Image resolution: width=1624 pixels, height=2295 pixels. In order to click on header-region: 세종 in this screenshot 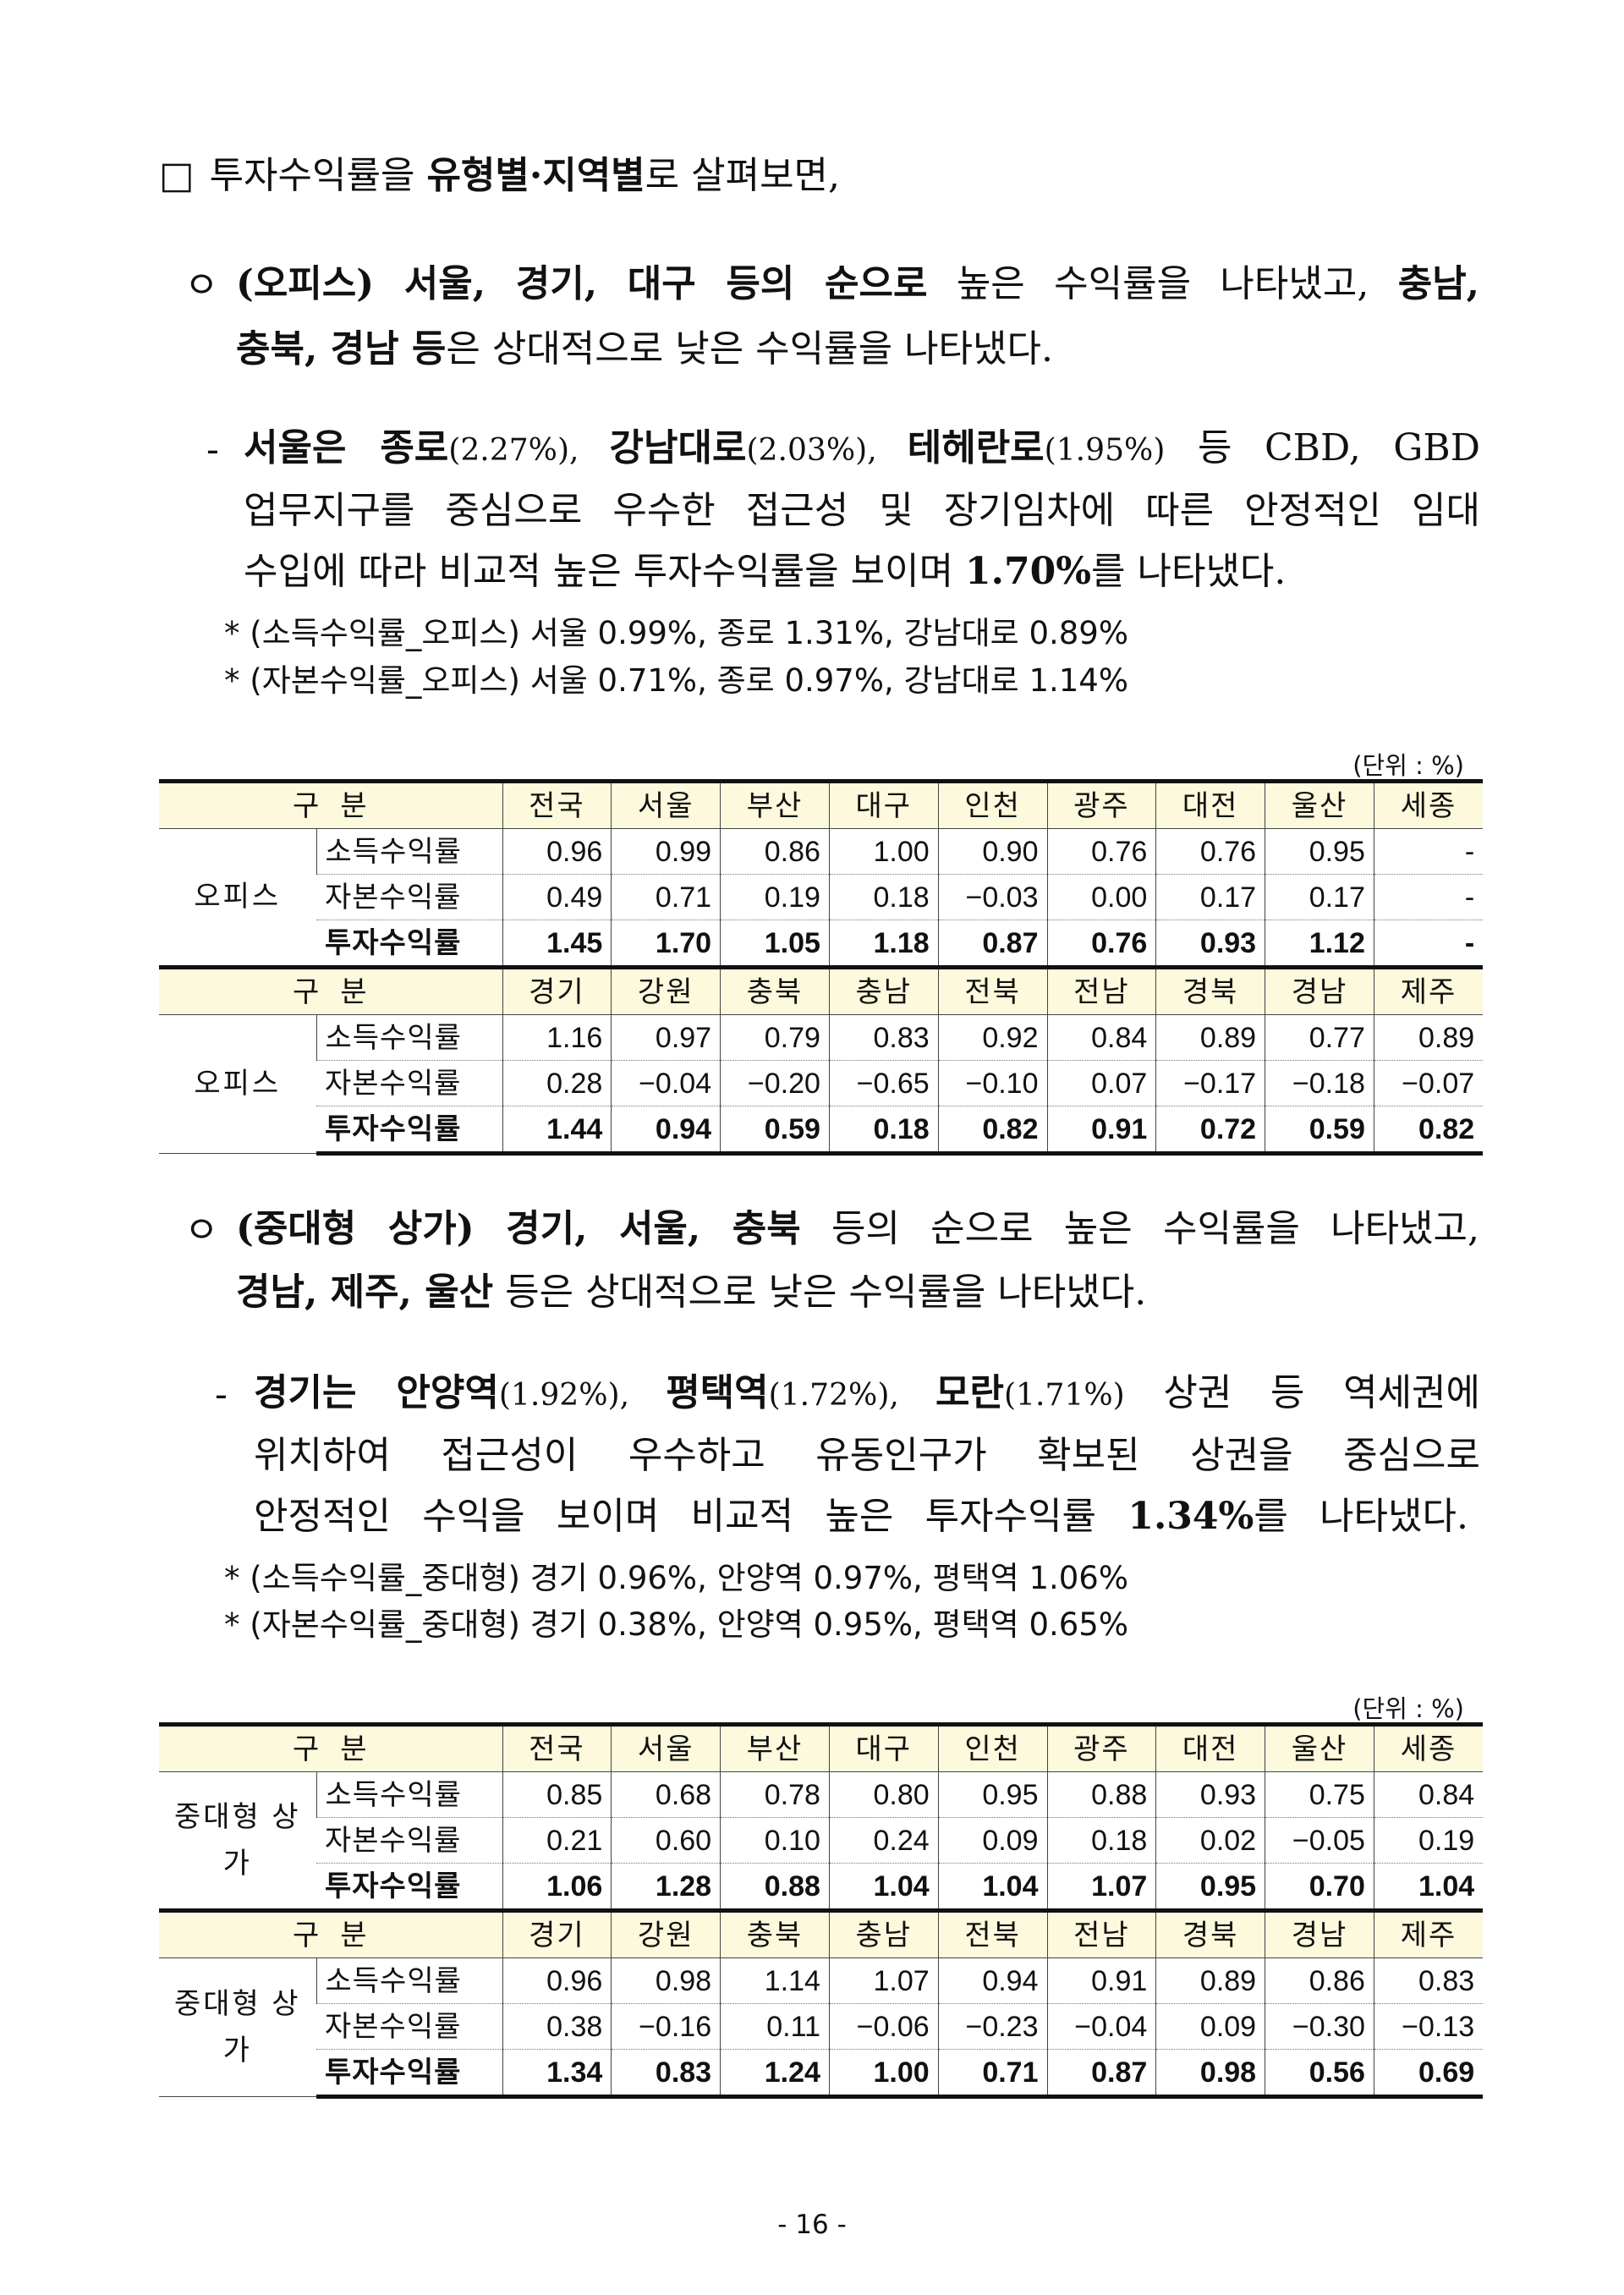, I will do `click(1428, 1747)`.